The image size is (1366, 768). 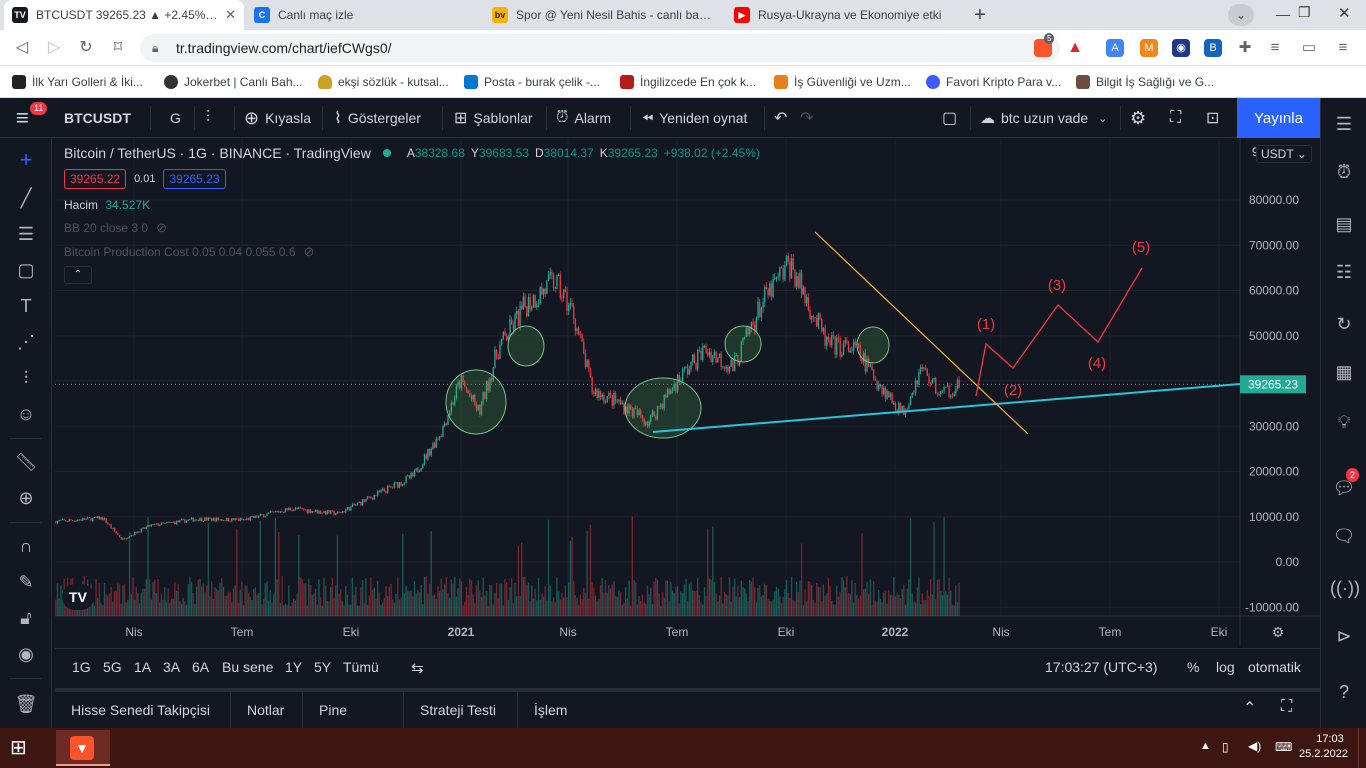 I want to click on symbol-search-button: BTCUSDT, so click(x=97, y=118).